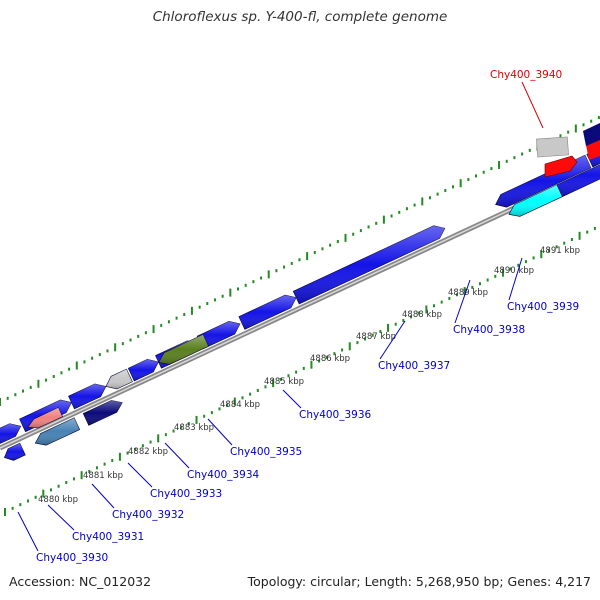  I want to click on gene-label: Chy400_3939, so click(543, 307).